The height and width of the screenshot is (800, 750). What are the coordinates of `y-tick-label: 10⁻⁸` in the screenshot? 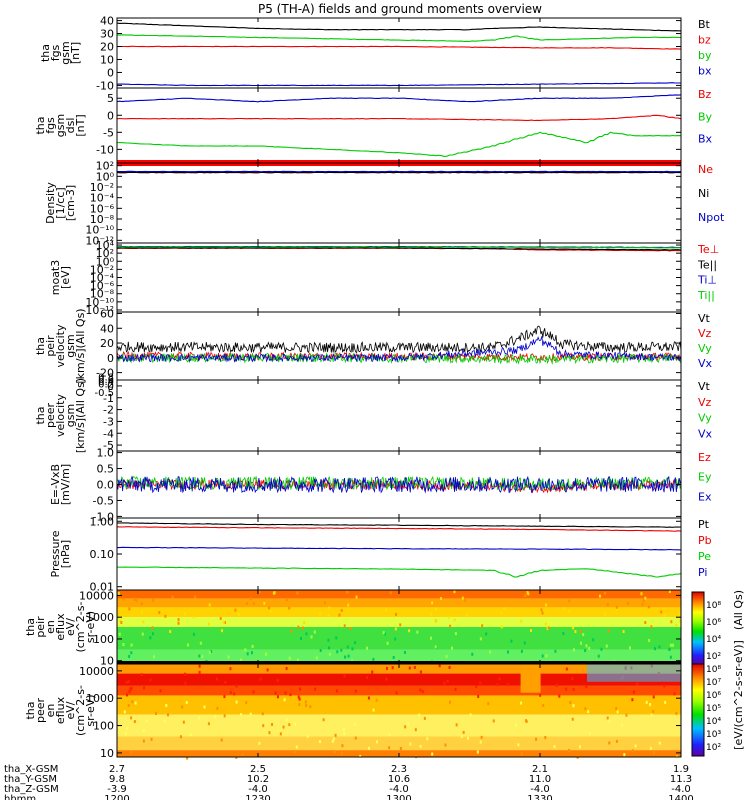 It's located at (102, 219).